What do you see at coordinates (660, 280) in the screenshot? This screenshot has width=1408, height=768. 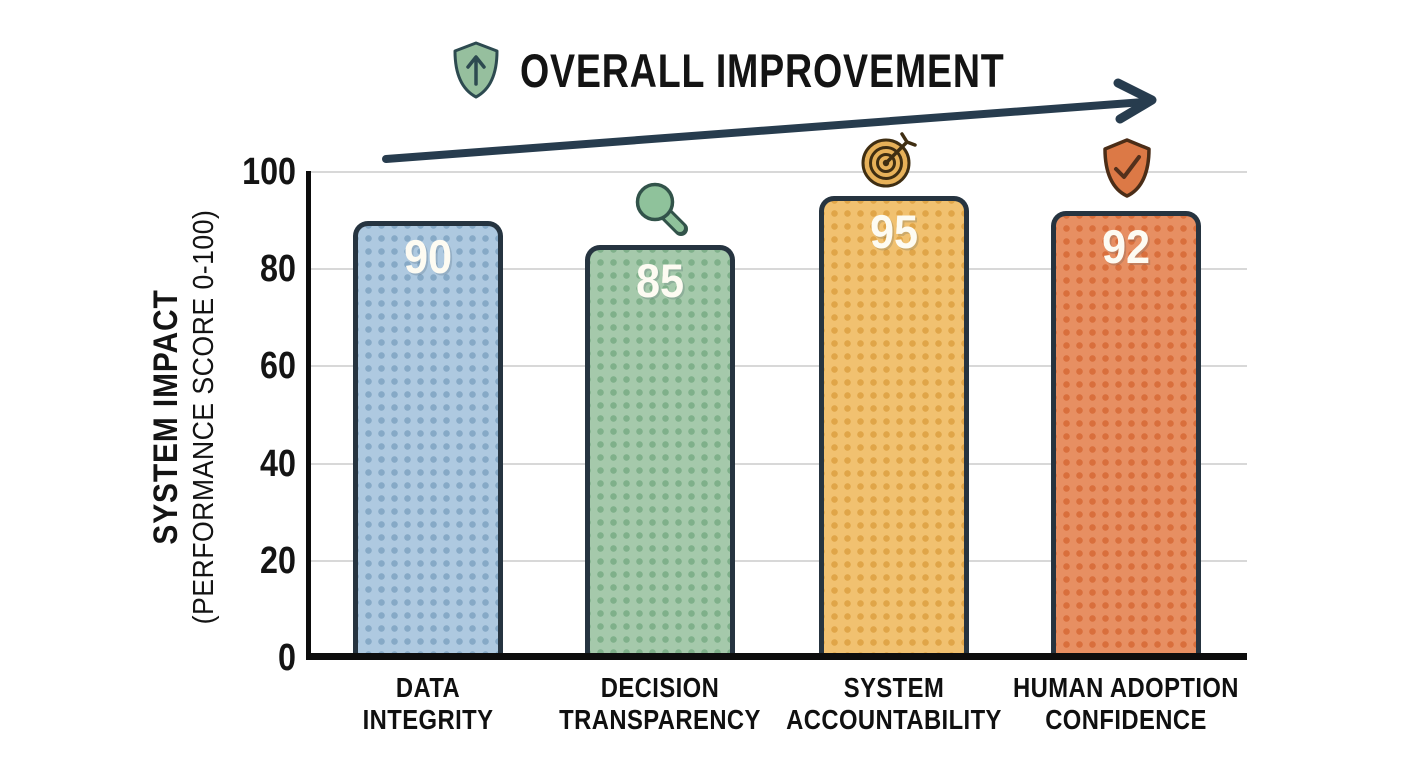 I see `bar-value-label: 85` at bounding box center [660, 280].